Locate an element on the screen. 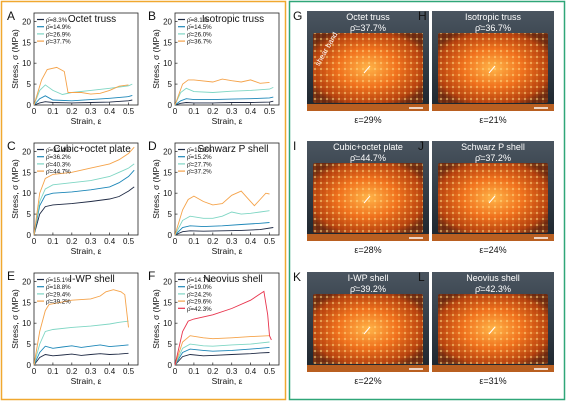 The image size is (566, 401). photo-title: Cubic+octet plate is located at coordinates (368, 147).